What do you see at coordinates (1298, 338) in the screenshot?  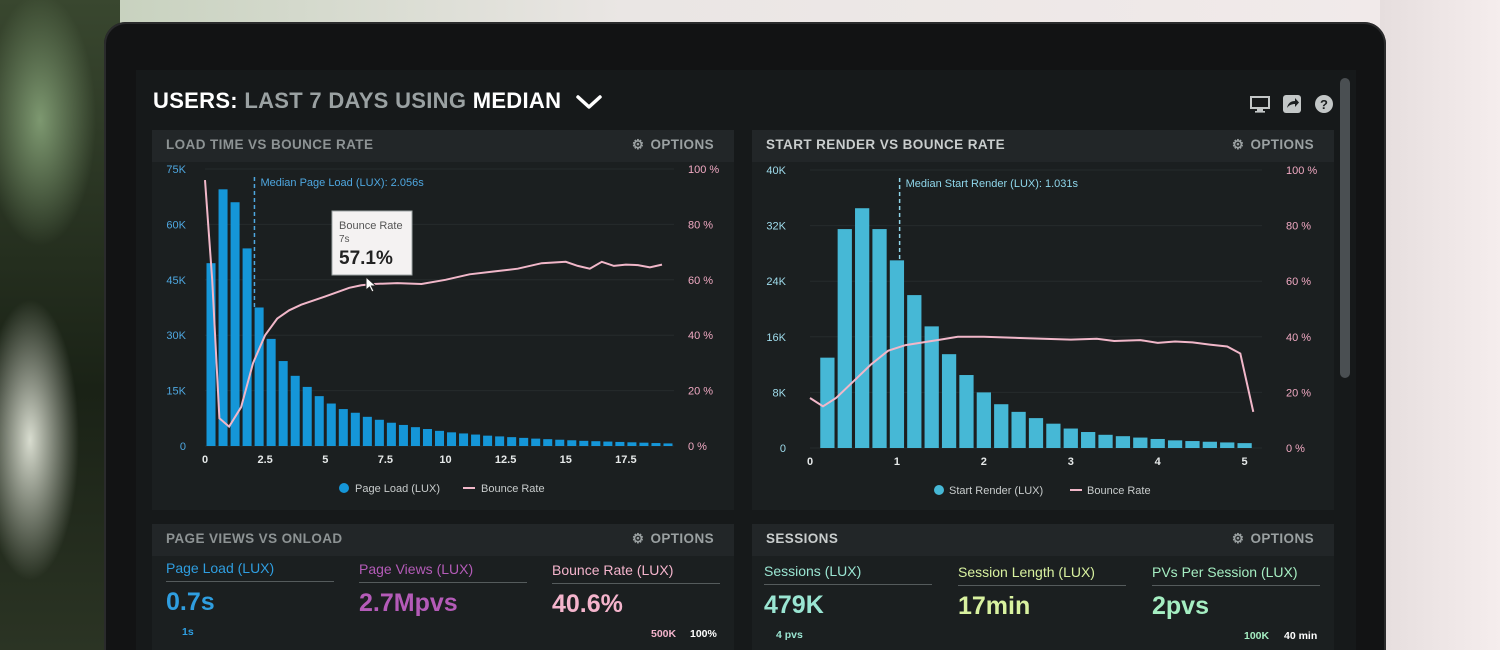 I see `y-axis-right-tick: 40 %` at bounding box center [1298, 338].